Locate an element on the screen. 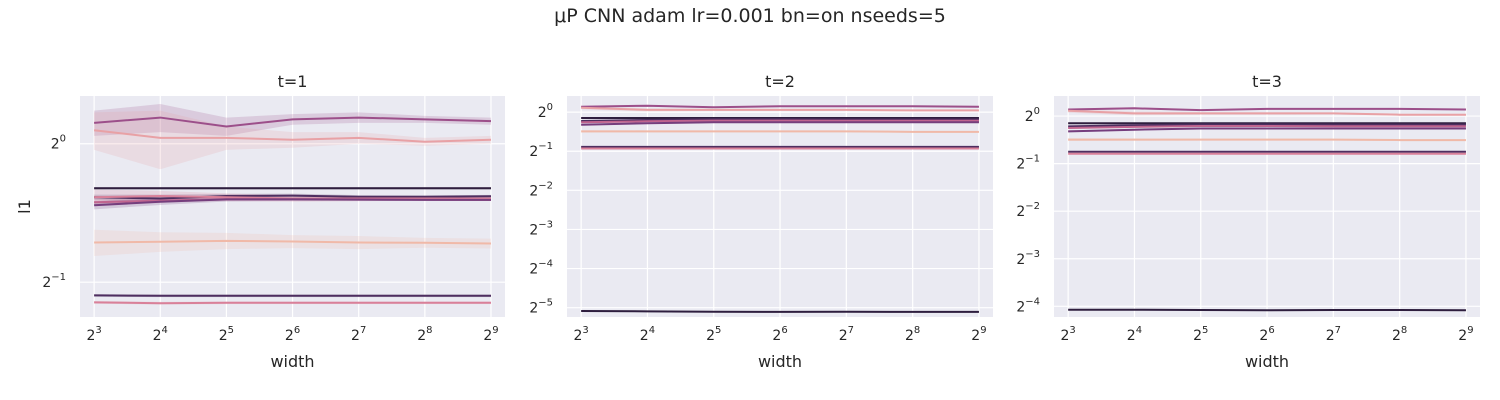 The image size is (1500, 400). subplot-title: t=3 is located at coordinates (1267, 81).